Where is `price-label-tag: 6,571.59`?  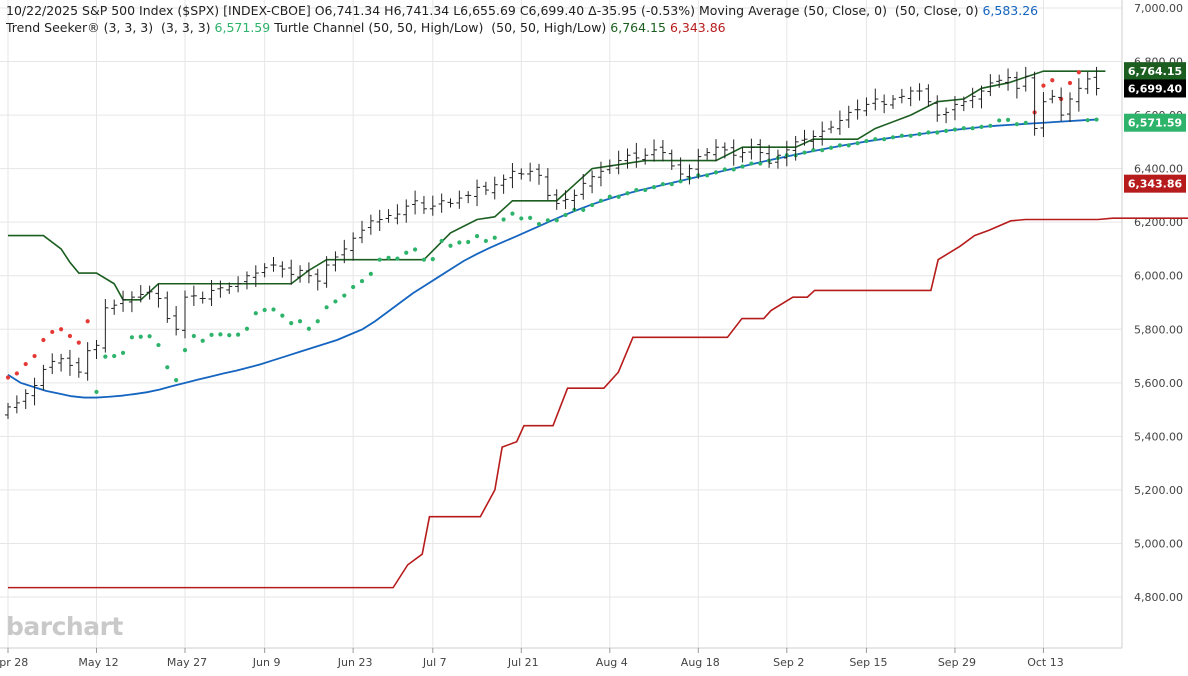 price-label-tag: 6,571.59 is located at coordinates (1155, 122).